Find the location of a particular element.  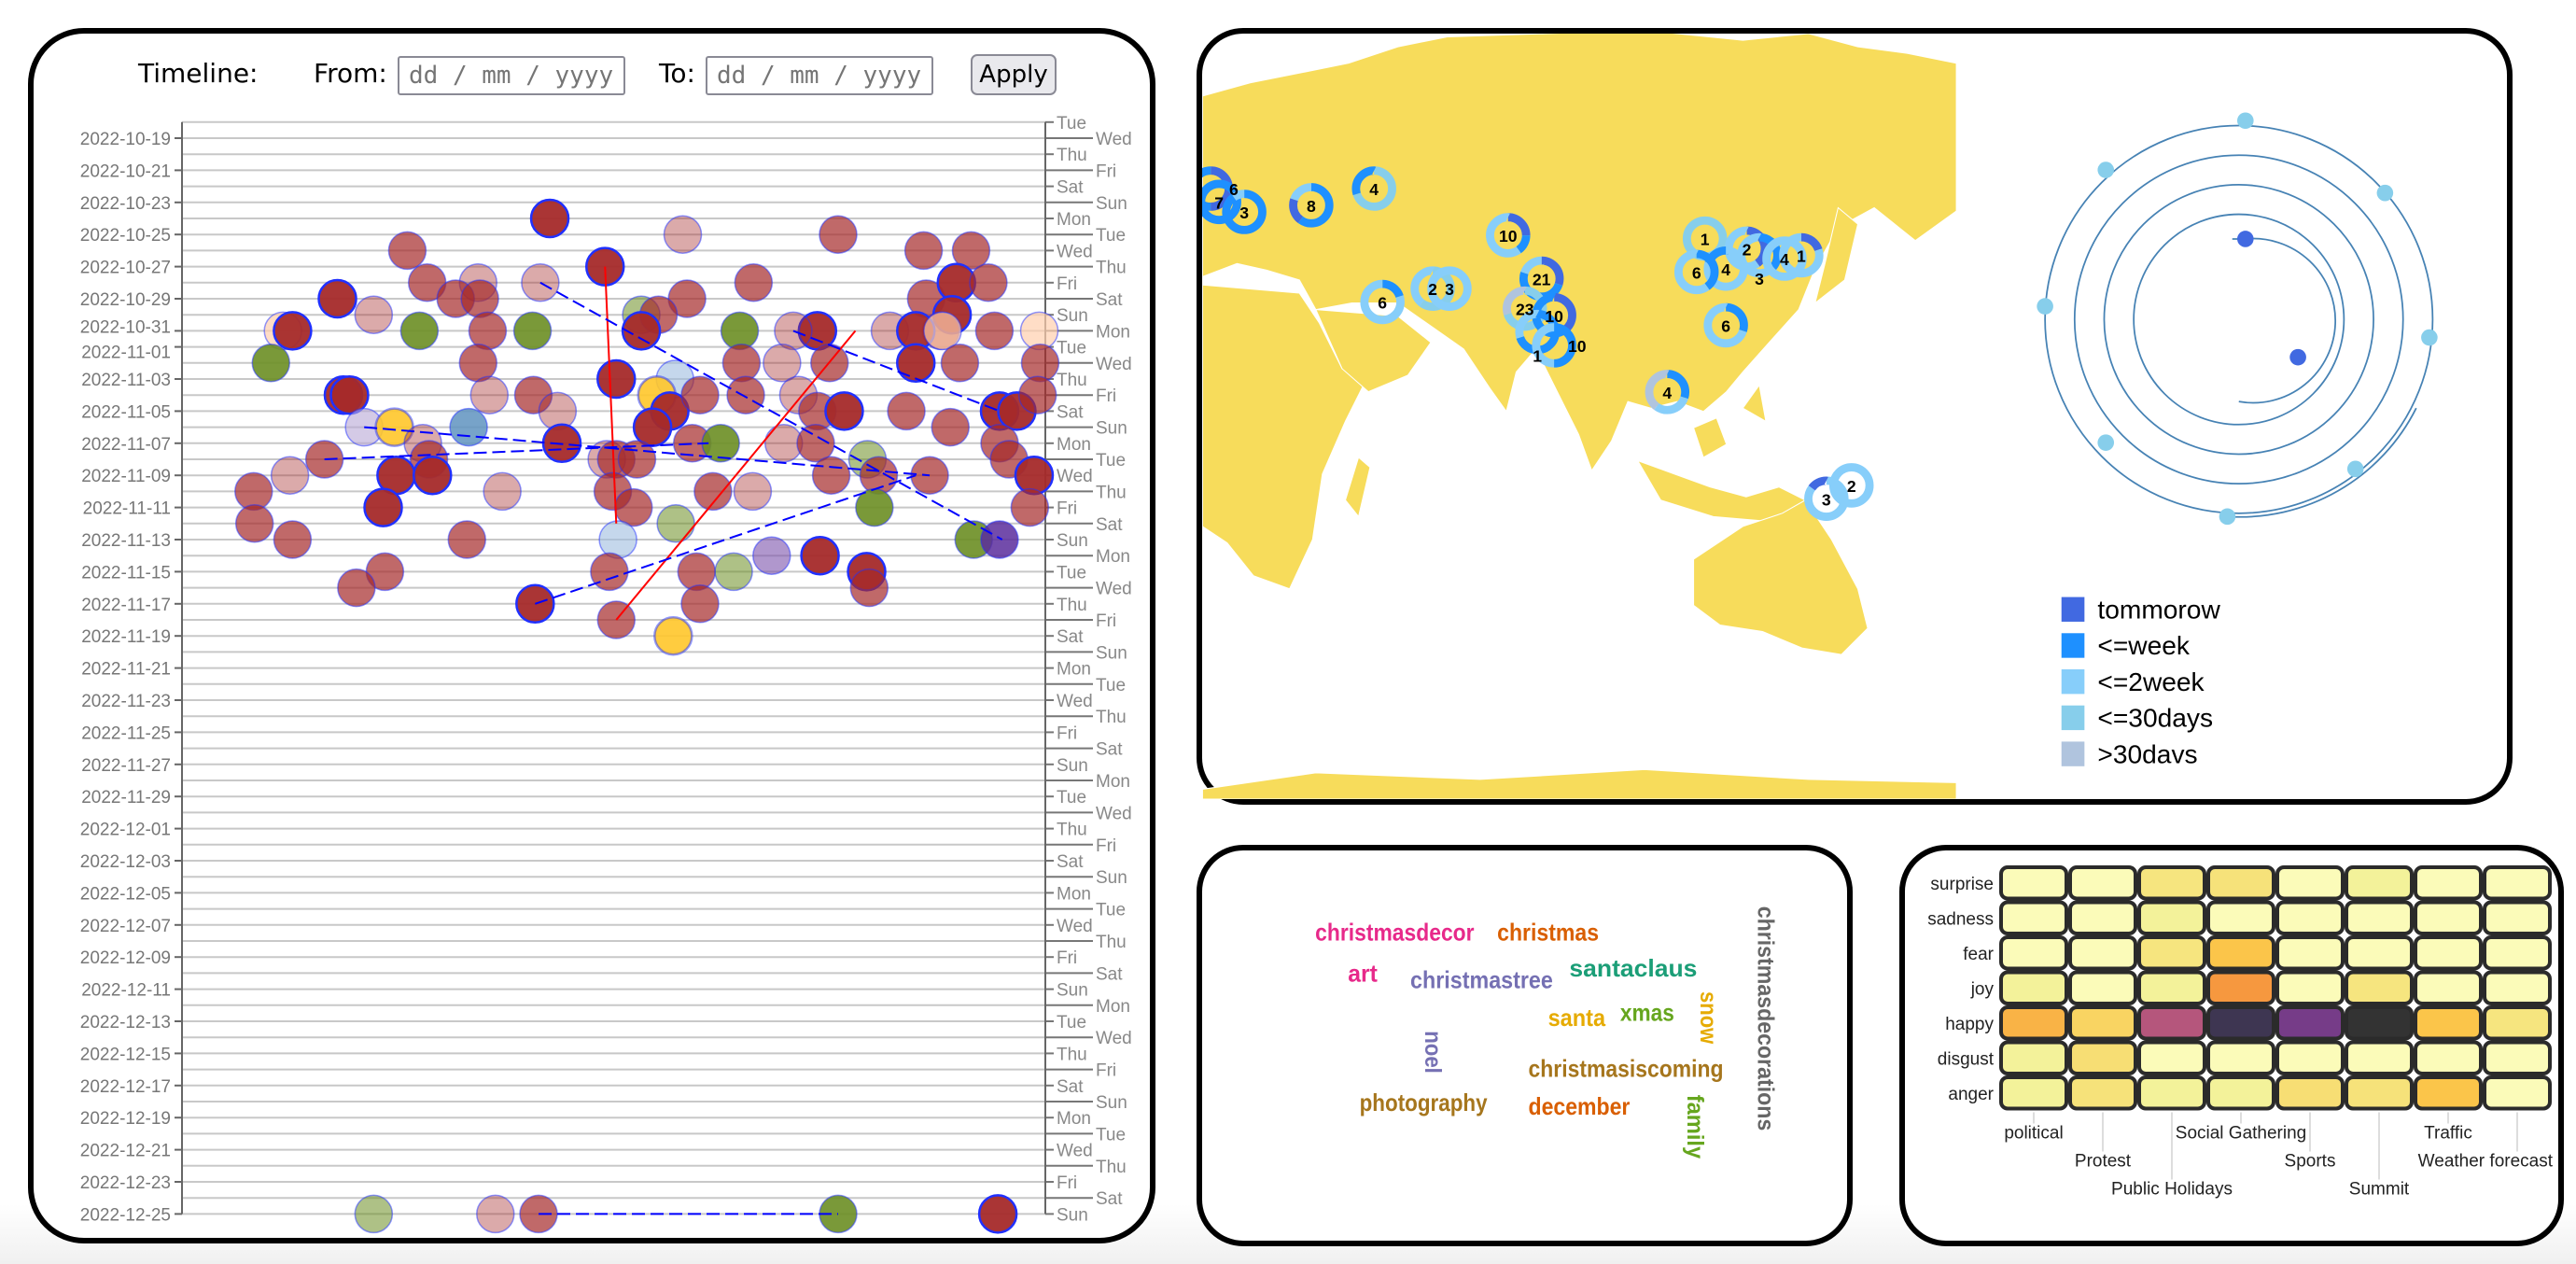

word: christmasiscoming is located at coordinates (1626, 1068).